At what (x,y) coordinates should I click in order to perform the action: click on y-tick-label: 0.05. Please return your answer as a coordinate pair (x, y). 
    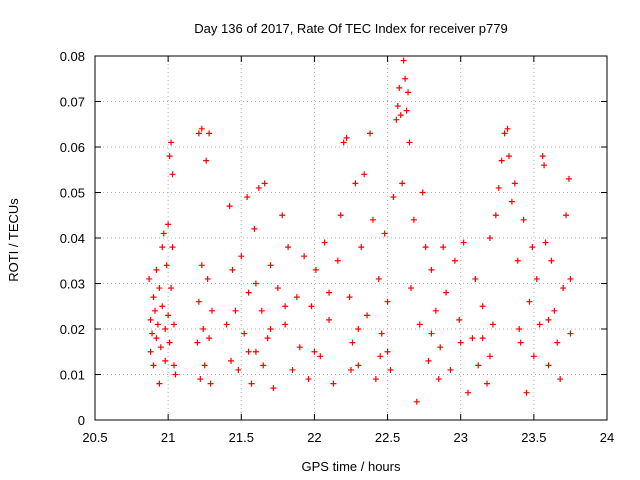
    Looking at the image, I should click on (72, 193).